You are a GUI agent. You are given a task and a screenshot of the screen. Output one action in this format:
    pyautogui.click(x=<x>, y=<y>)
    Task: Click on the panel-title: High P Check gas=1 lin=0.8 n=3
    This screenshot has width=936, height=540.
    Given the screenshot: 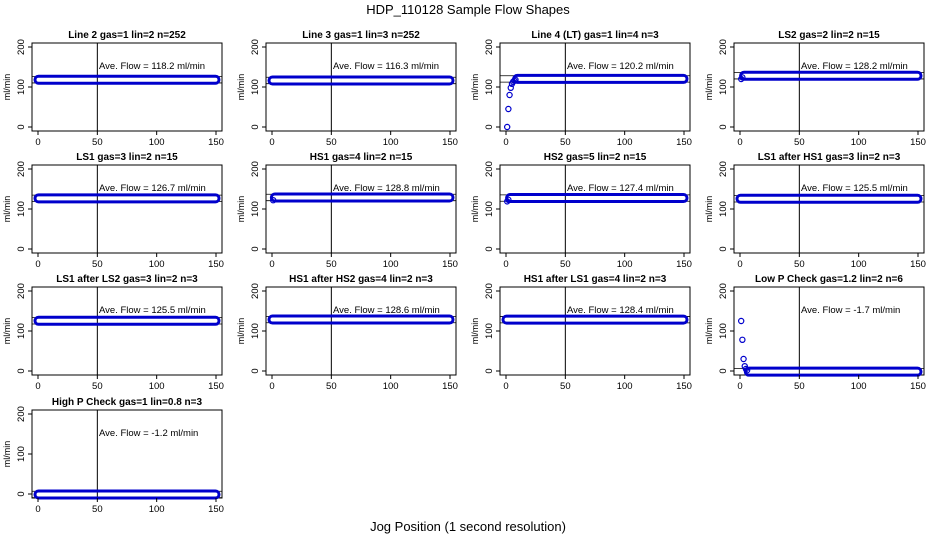 What is the action you would take?
    pyautogui.click(x=127, y=402)
    